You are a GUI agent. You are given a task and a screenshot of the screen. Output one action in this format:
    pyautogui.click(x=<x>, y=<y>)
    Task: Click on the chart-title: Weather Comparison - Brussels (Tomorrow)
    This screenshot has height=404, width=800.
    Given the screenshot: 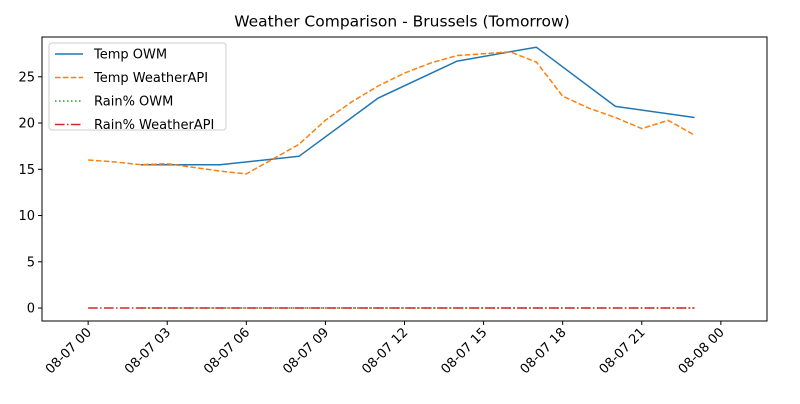 What is the action you would take?
    pyautogui.click(x=402, y=22)
    